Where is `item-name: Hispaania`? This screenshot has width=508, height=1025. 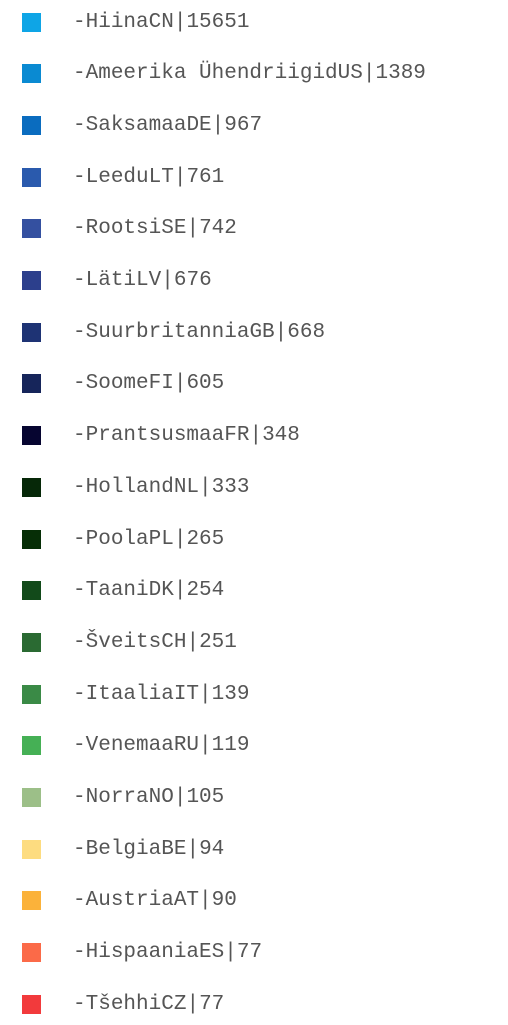 item-name: Hispaania is located at coordinates (142, 953).